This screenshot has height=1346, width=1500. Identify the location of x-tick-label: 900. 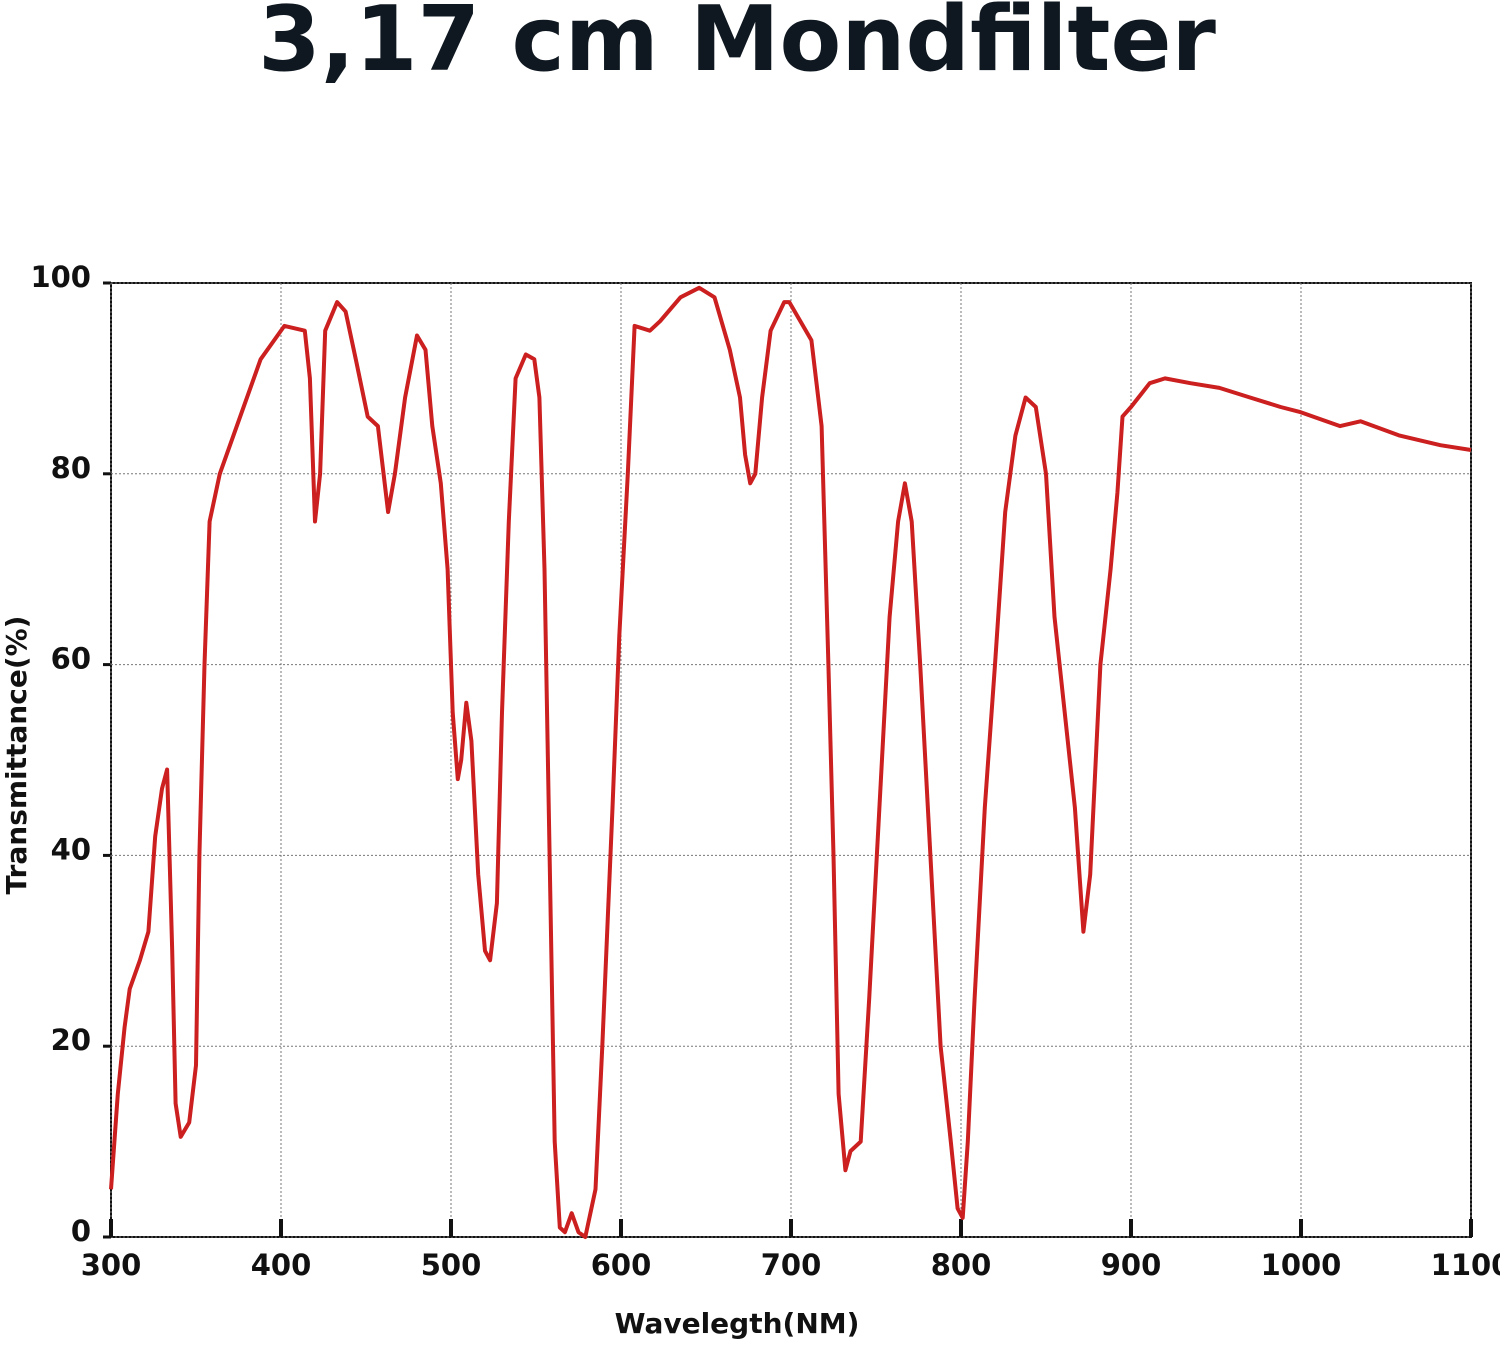
(1131, 1265).